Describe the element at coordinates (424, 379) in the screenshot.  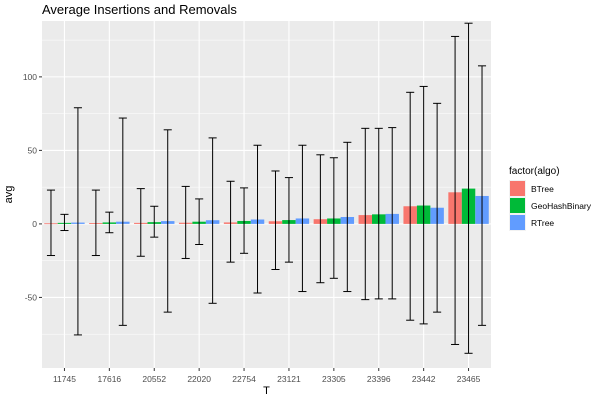
I see `x-tick-label: 23442` at that location.